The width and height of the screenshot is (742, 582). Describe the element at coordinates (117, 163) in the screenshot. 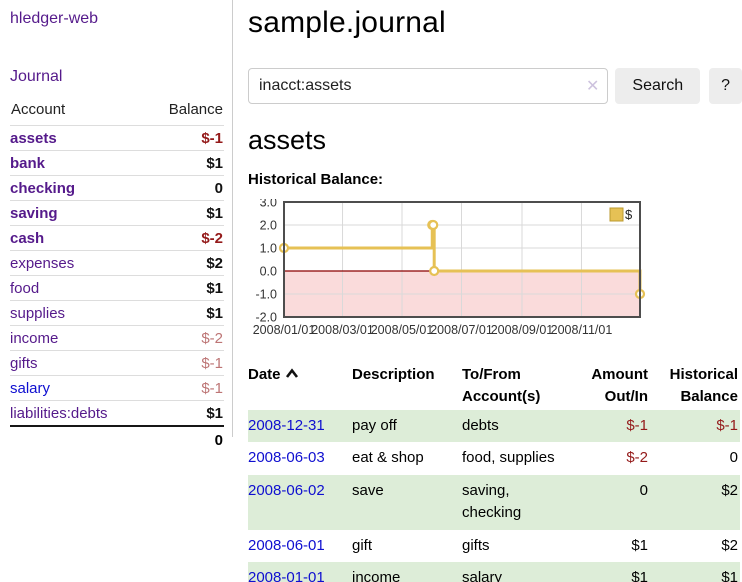

I see `account-row: bank $1` at that location.